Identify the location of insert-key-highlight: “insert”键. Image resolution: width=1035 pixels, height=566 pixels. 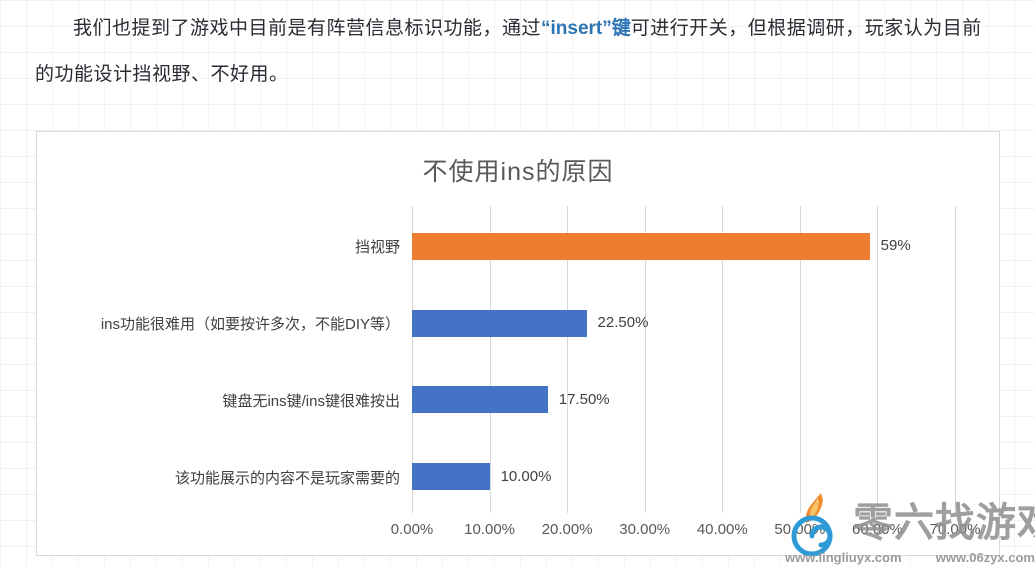
(586, 28).